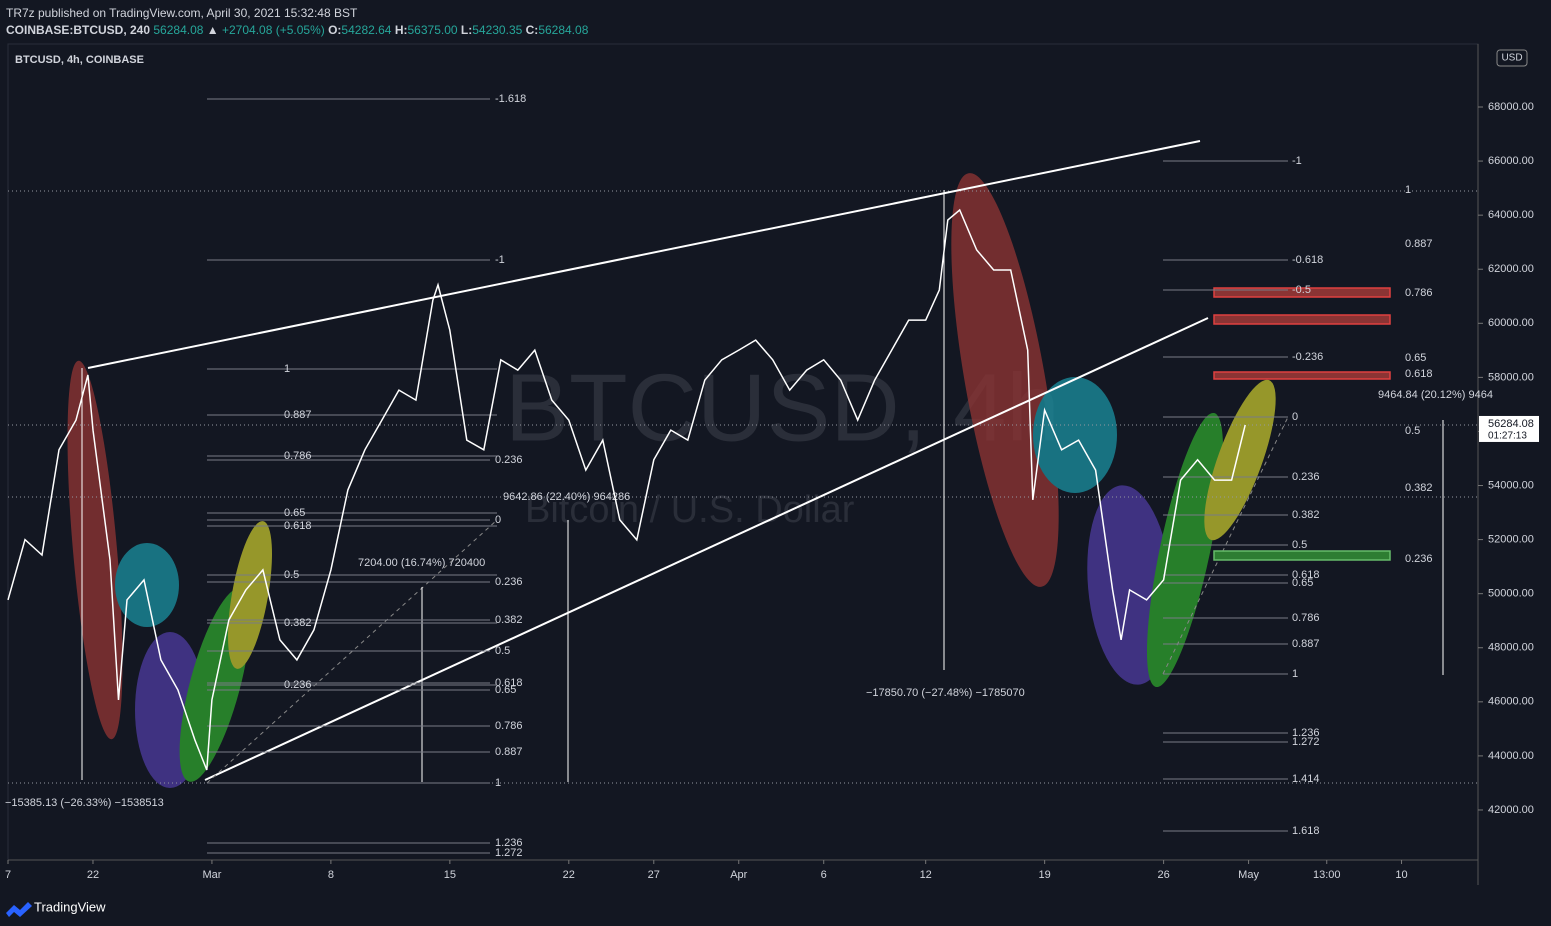 The width and height of the screenshot is (1551, 926). What do you see at coordinates (1511, 424) in the screenshot?
I see `price-tag: 56284.08` at bounding box center [1511, 424].